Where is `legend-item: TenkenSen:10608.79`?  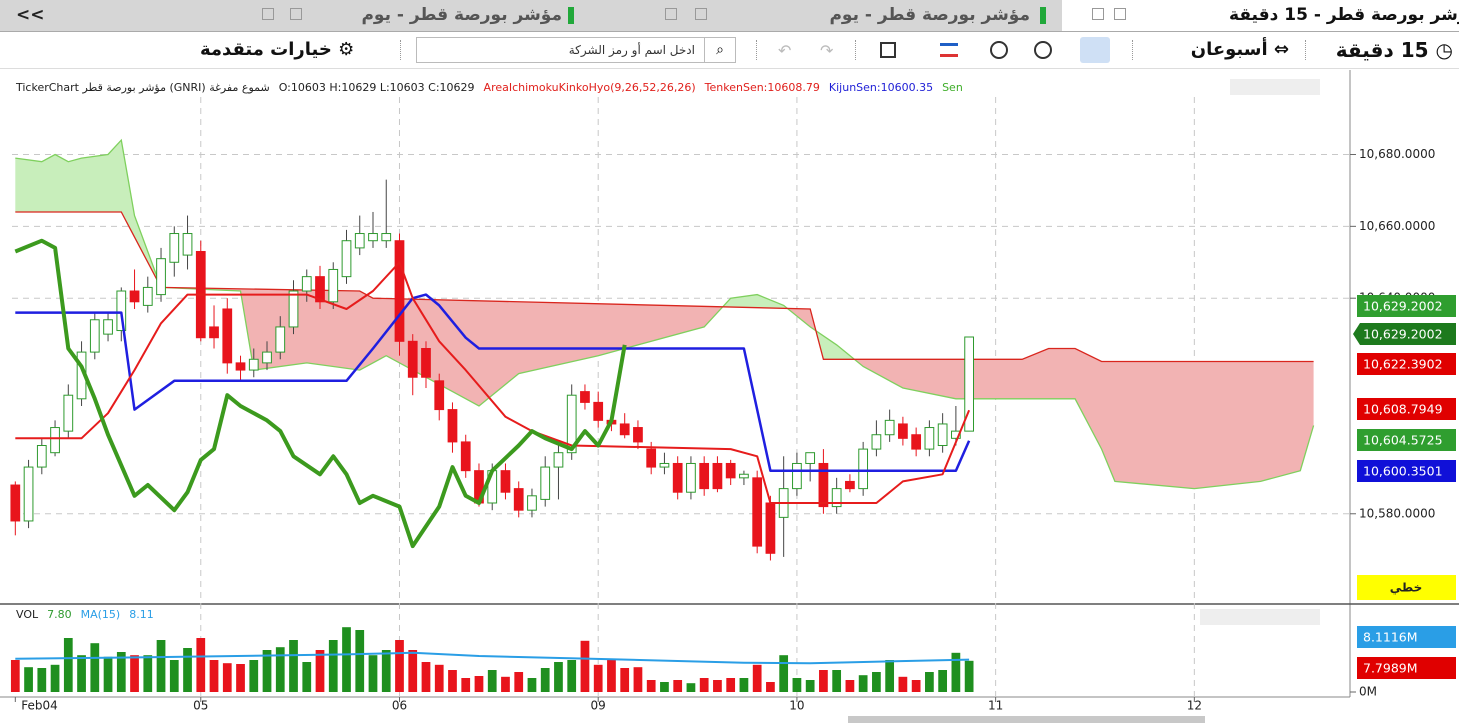
legend-item: TenkenSen:10608.79 is located at coordinates (762, 87).